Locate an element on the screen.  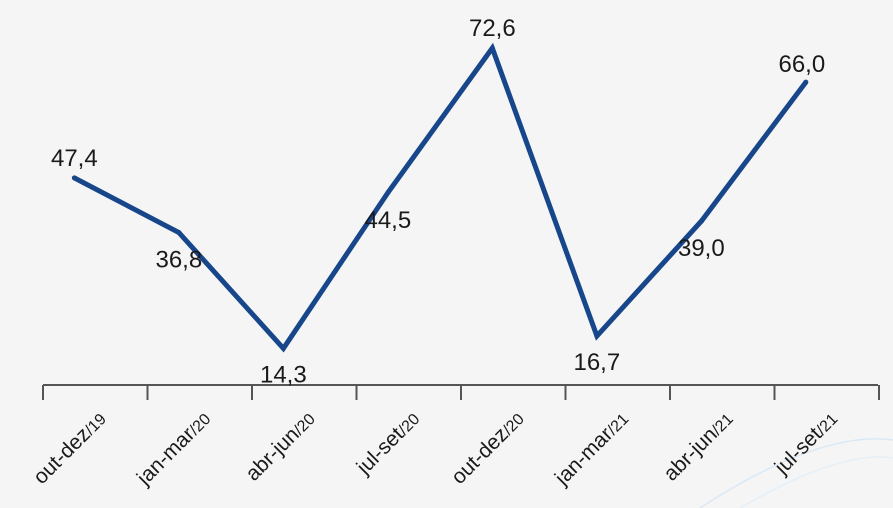
x-tick-label: jan-mar/20 is located at coordinates (173, 448).